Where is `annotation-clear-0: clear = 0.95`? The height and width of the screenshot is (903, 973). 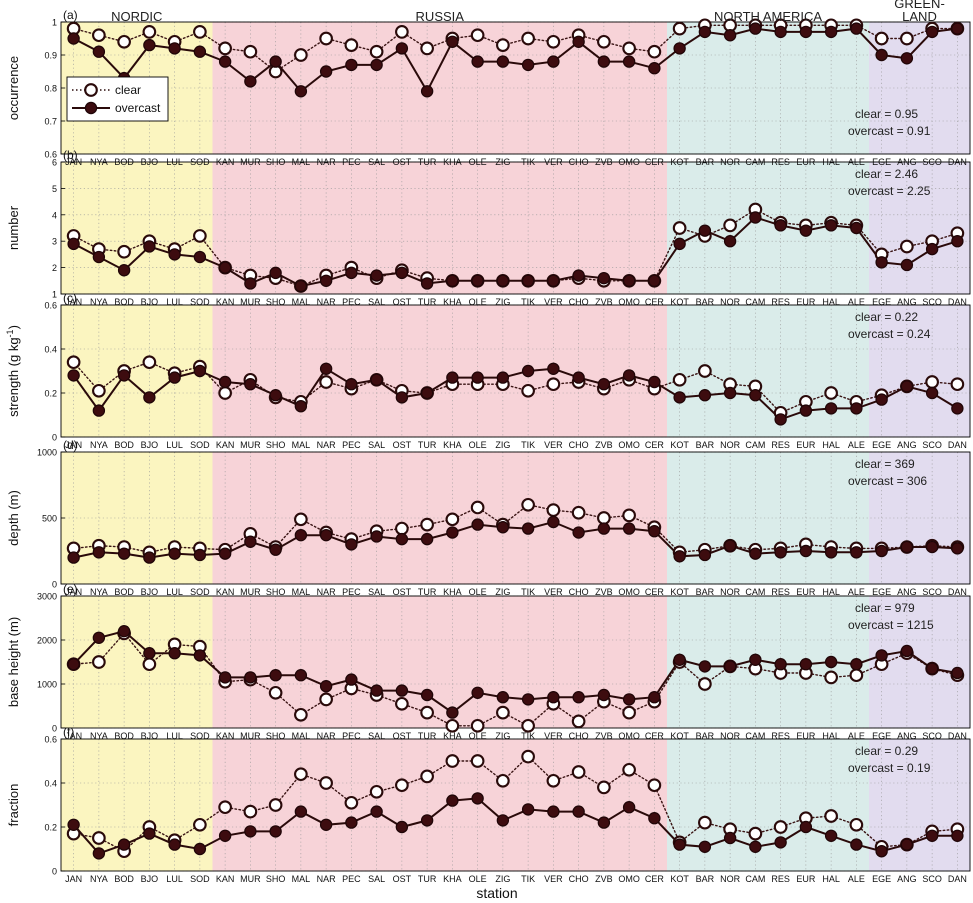 annotation-clear-0: clear = 0.95 is located at coordinates (886, 114).